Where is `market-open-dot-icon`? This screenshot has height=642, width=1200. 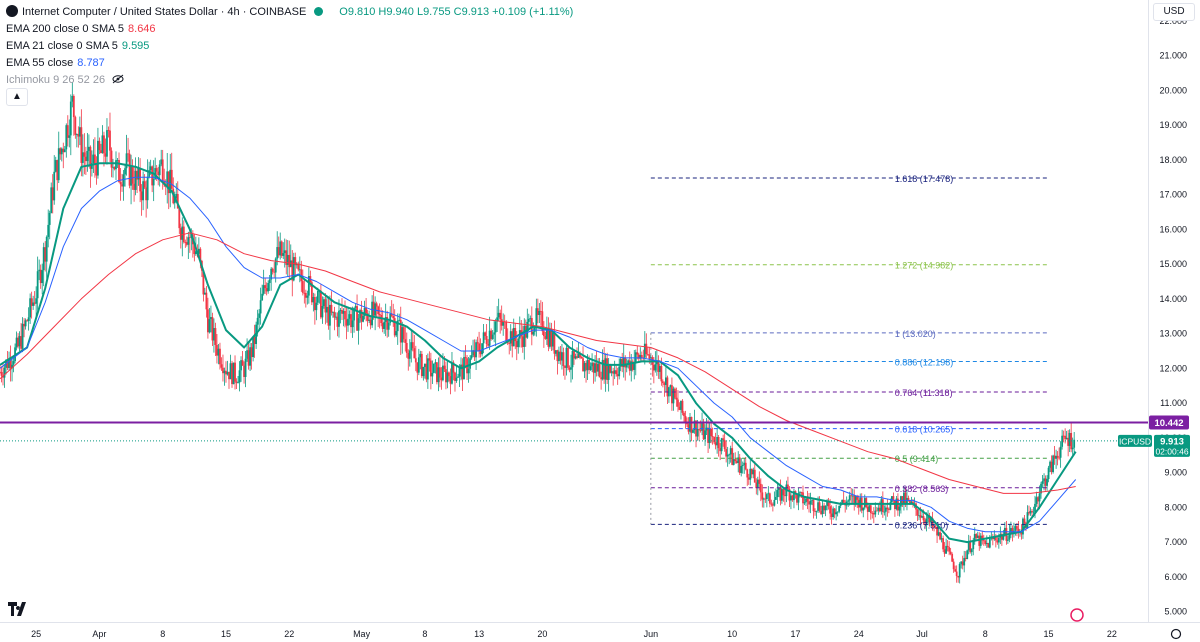
market-open-dot-icon is located at coordinates (319, 11).